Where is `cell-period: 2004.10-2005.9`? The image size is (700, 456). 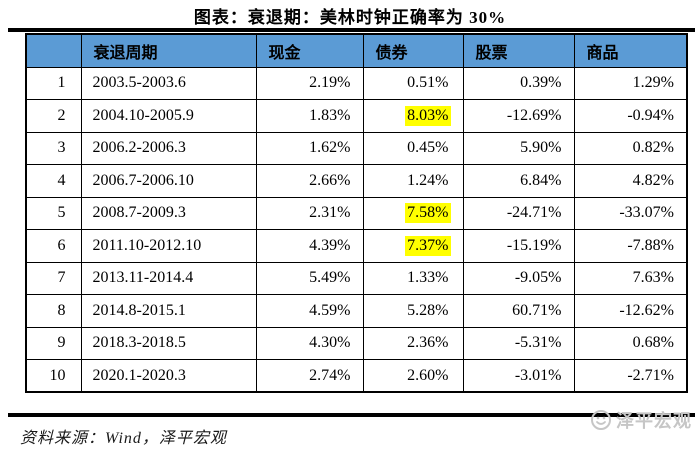
cell-period: 2004.10-2005.9 is located at coordinates (168, 116).